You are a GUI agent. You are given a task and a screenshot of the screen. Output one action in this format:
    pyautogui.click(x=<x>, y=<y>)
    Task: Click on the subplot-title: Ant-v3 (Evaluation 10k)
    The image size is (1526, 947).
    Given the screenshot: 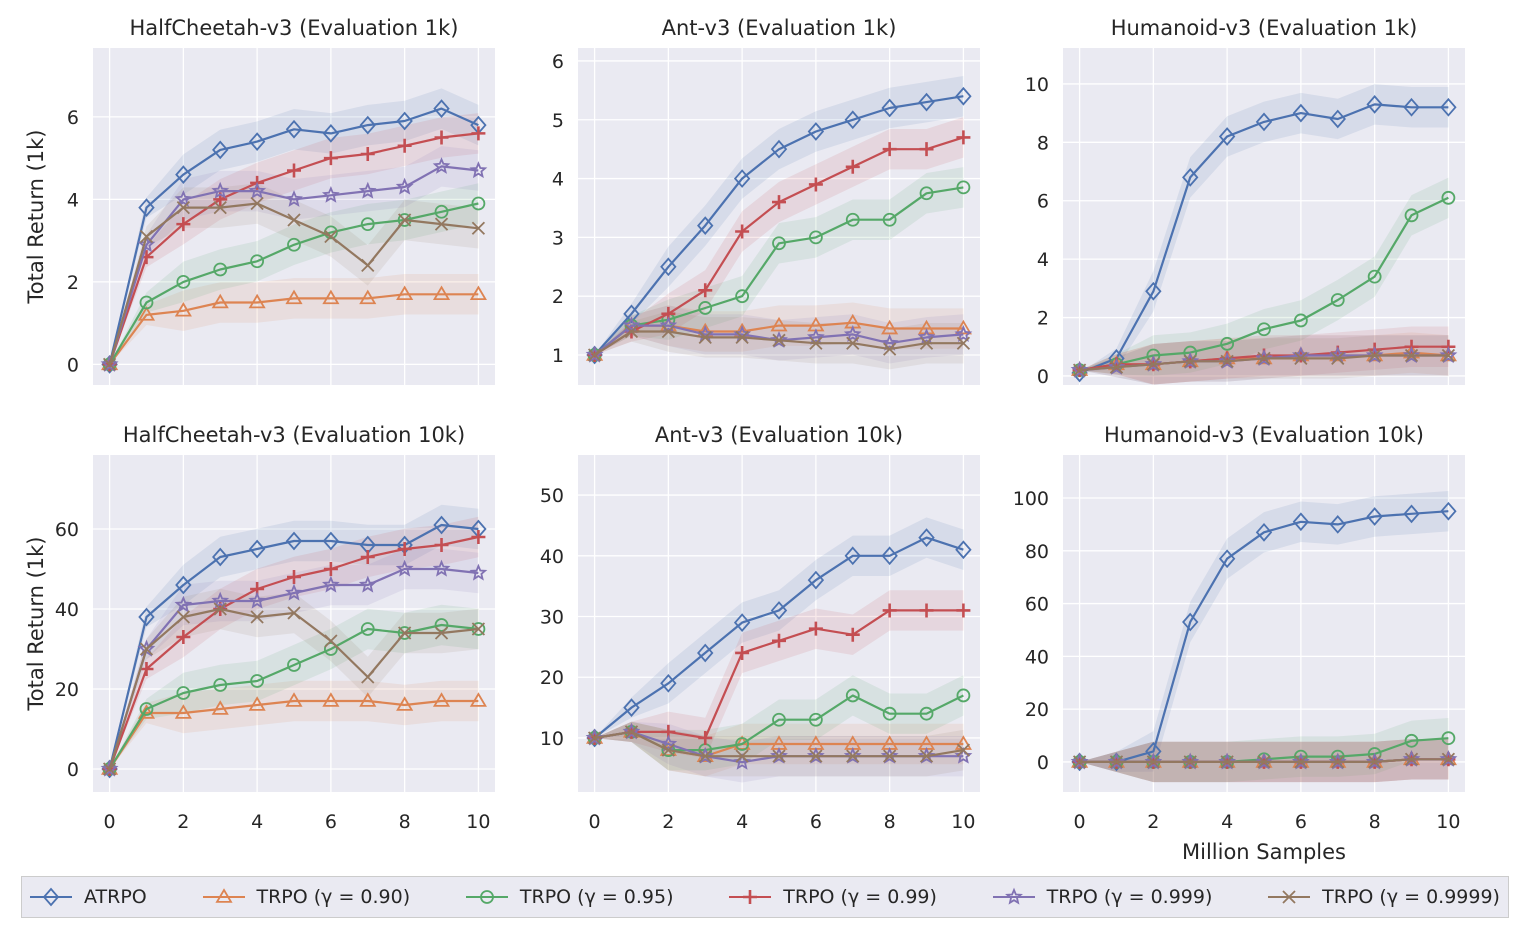 What is the action you would take?
    pyautogui.click(x=779, y=435)
    